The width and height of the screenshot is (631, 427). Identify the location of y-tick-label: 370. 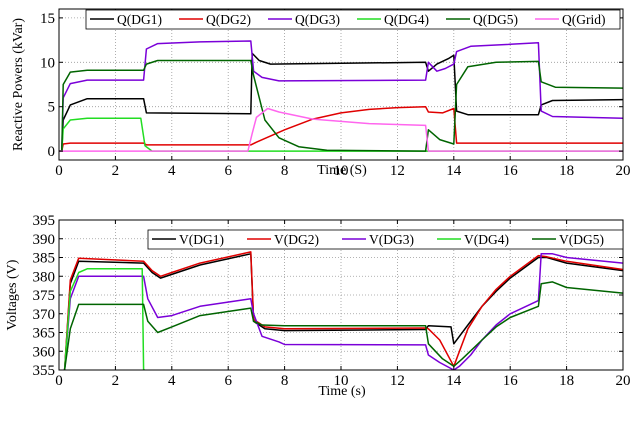
(44, 315).